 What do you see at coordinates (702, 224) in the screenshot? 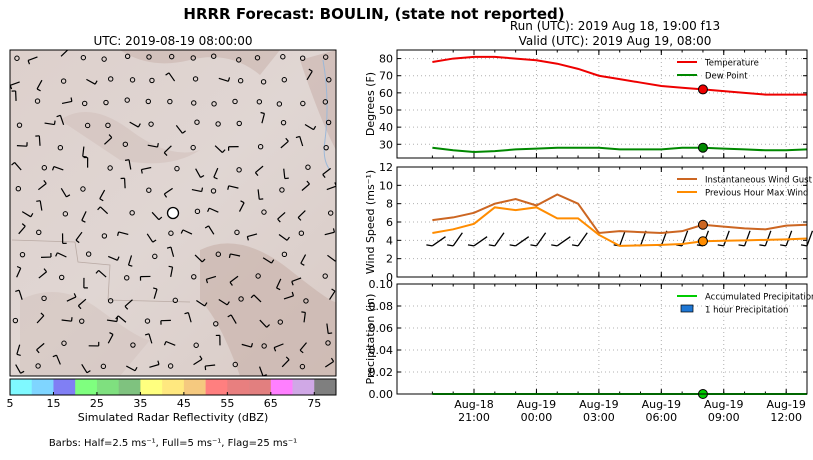
I see `valid-time-marker` at bounding box center [702, 224].